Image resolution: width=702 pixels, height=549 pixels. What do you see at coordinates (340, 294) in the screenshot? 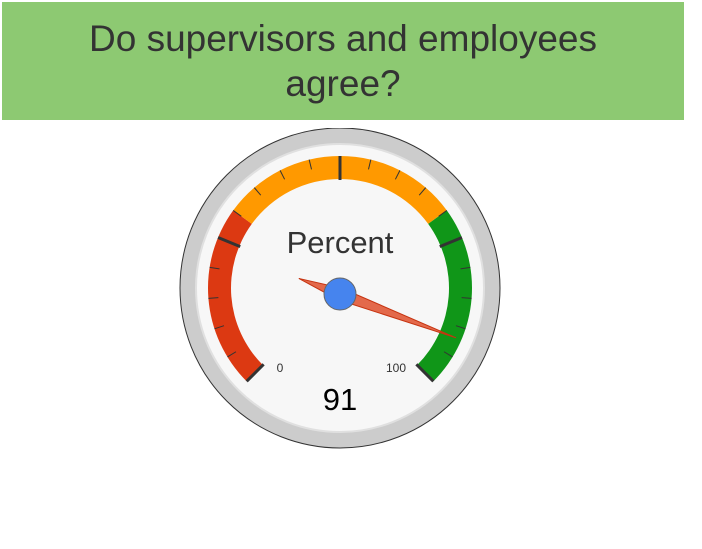
I see `gauge-hub` at bounding box center [340, 294].